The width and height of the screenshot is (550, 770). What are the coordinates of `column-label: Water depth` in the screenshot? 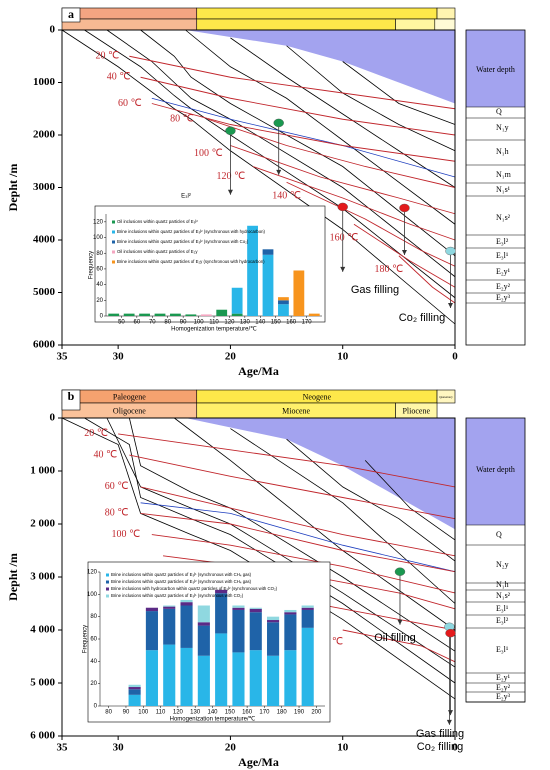 It's located at (495, 469).